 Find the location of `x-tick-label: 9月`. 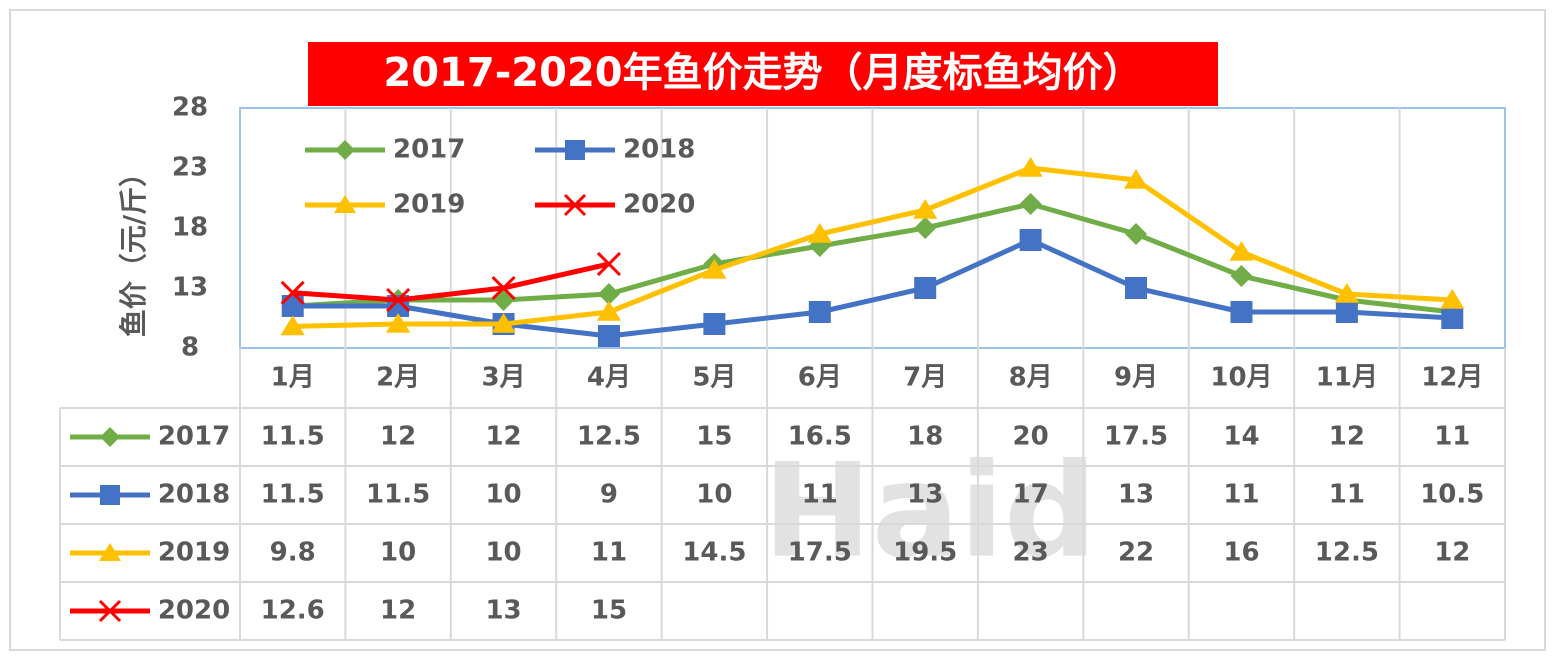

x-tick-label: 9月 is located at coordinates (1136, 378).